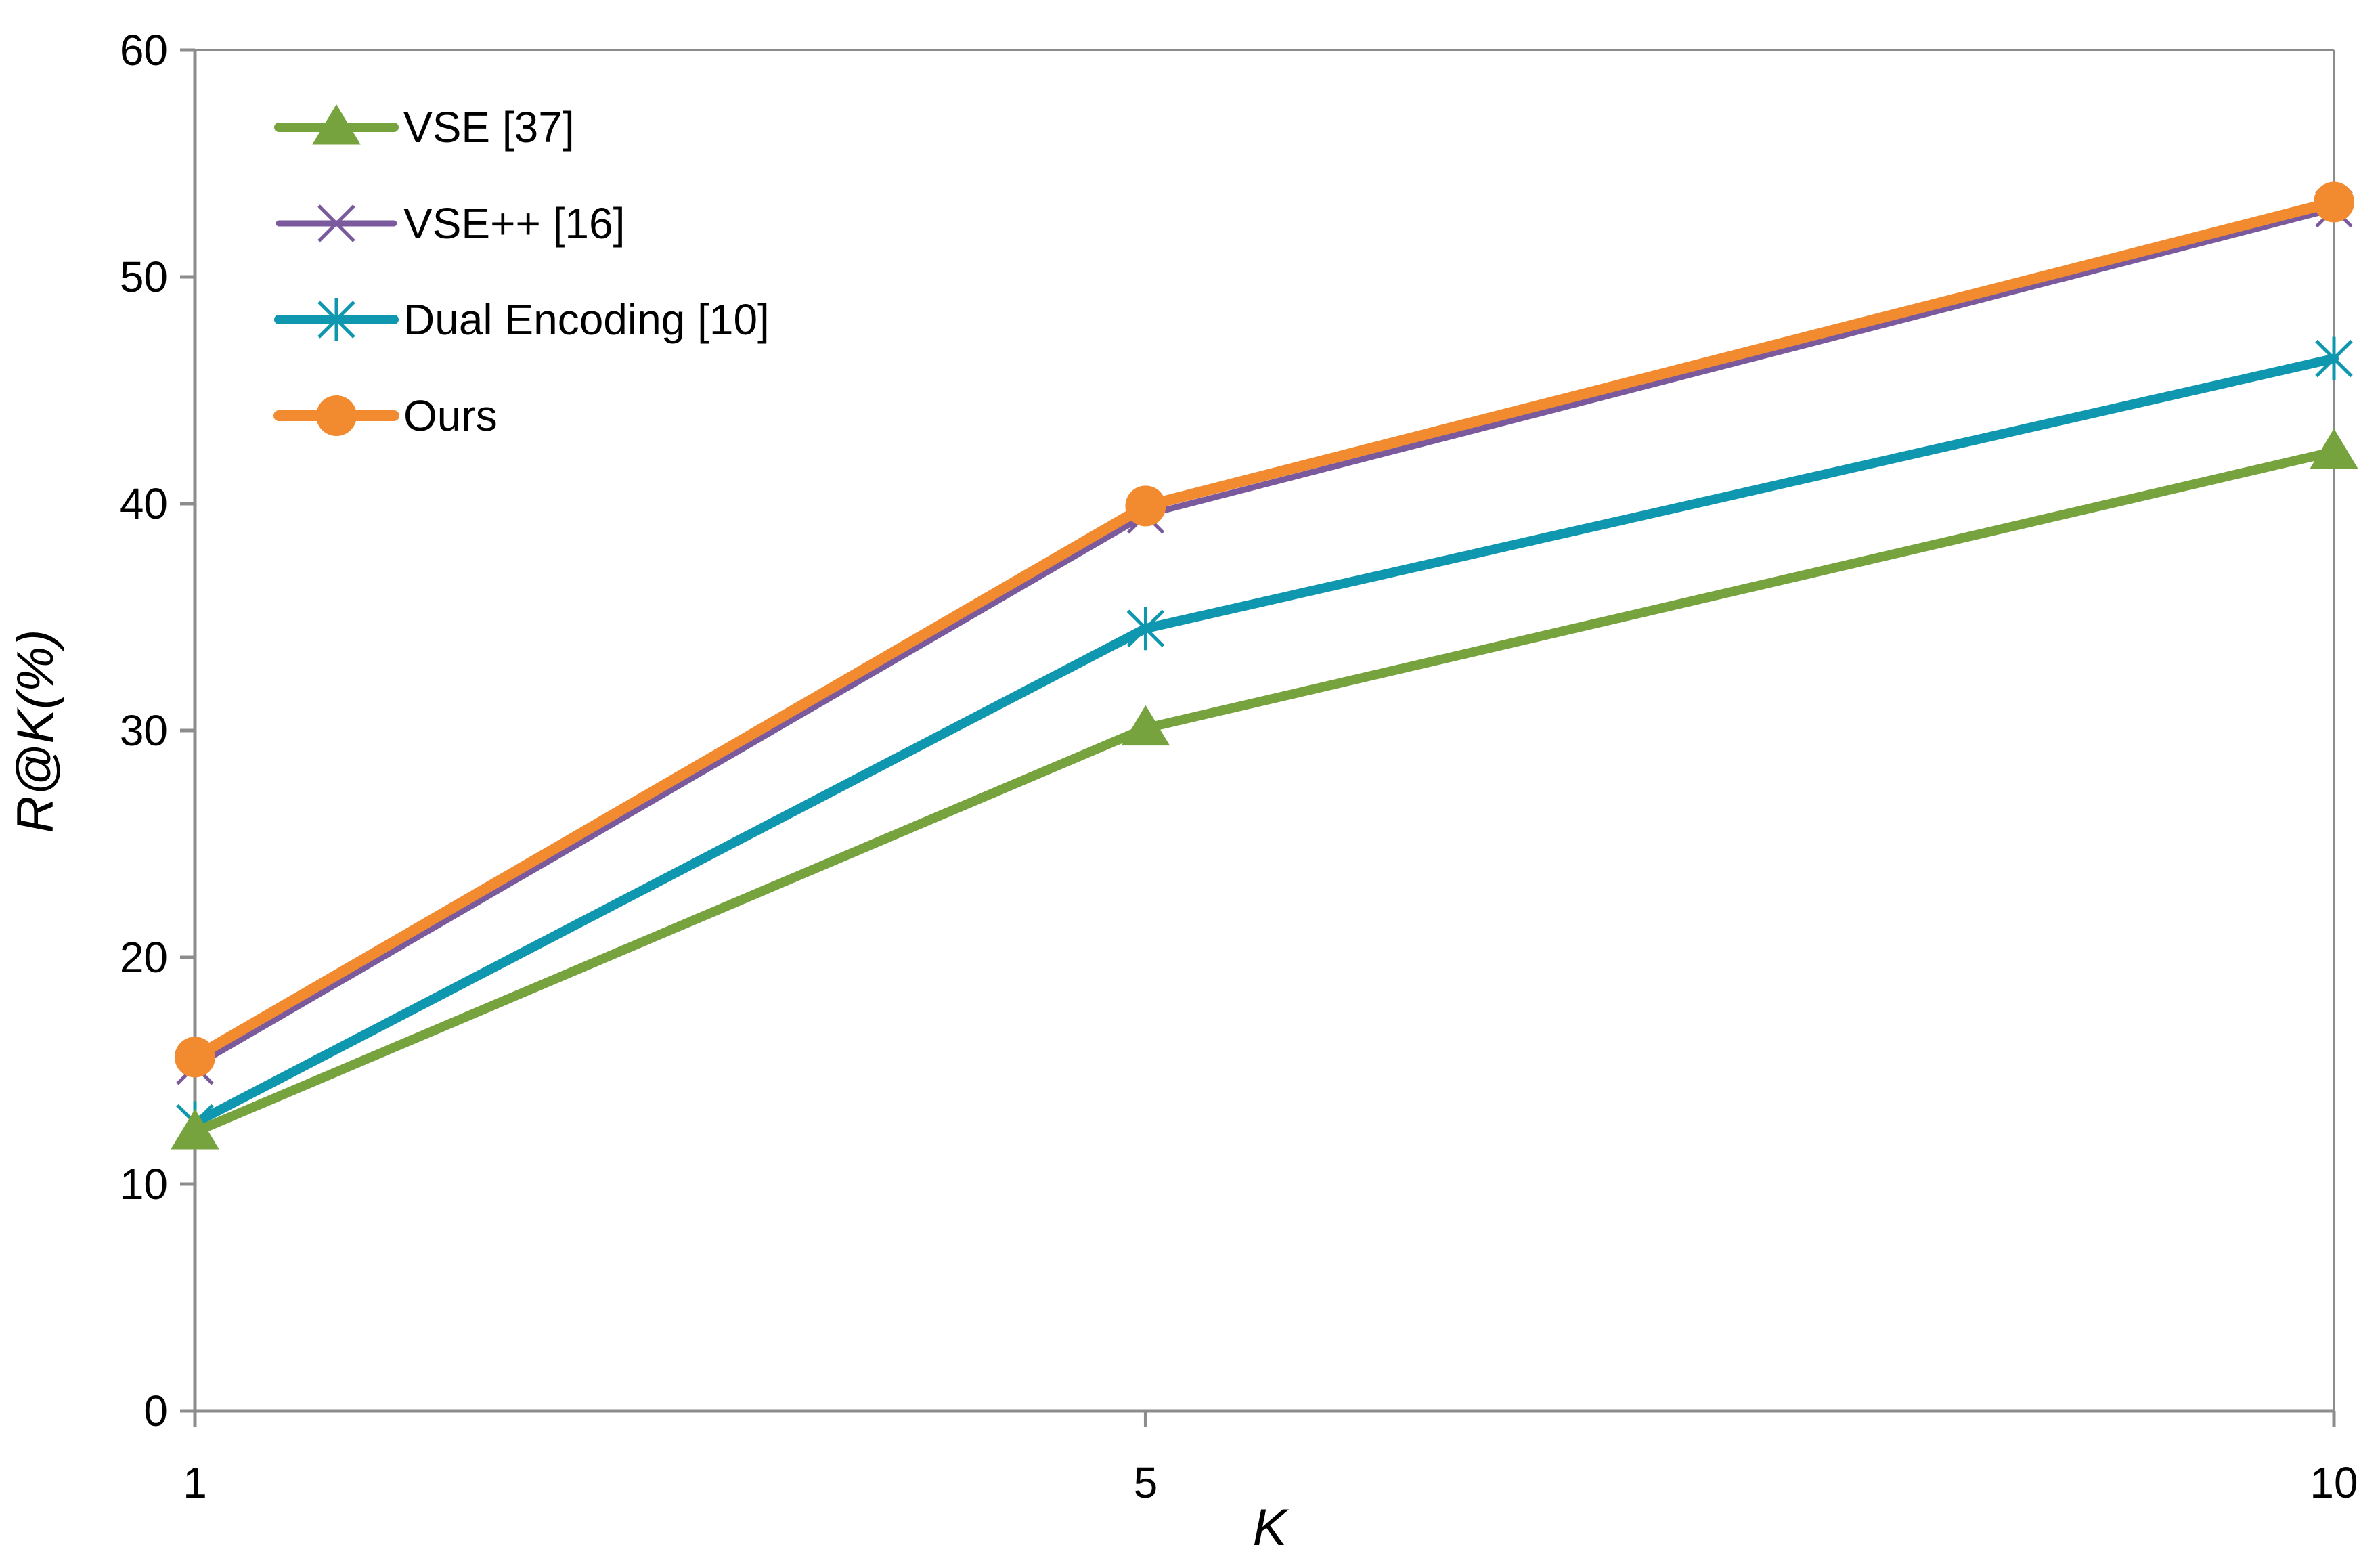 This screenshot has width=2380, height=1568. What do you see at coordinates (35, 731) in the screenshot?
I see `y-axis-title: R@K(%)` at bounding box center [35, 731].